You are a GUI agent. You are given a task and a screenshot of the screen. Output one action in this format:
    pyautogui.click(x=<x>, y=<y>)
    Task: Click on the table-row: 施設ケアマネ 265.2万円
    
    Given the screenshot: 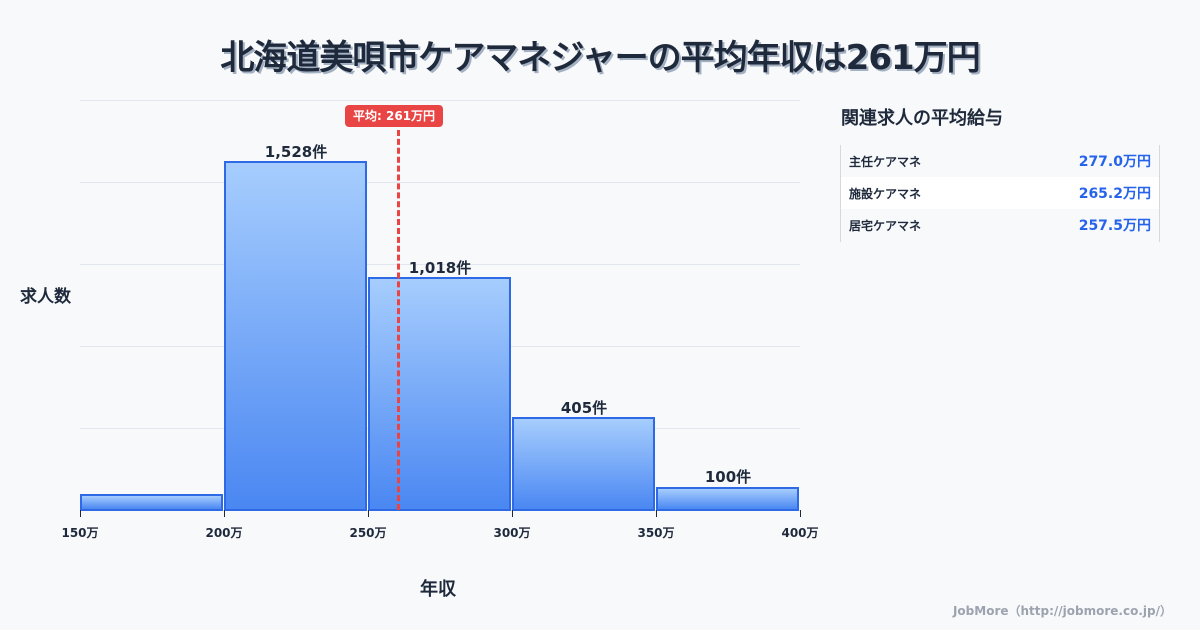 What is the action you would take?
    pyautogui.click(x=1000, y=193)
    